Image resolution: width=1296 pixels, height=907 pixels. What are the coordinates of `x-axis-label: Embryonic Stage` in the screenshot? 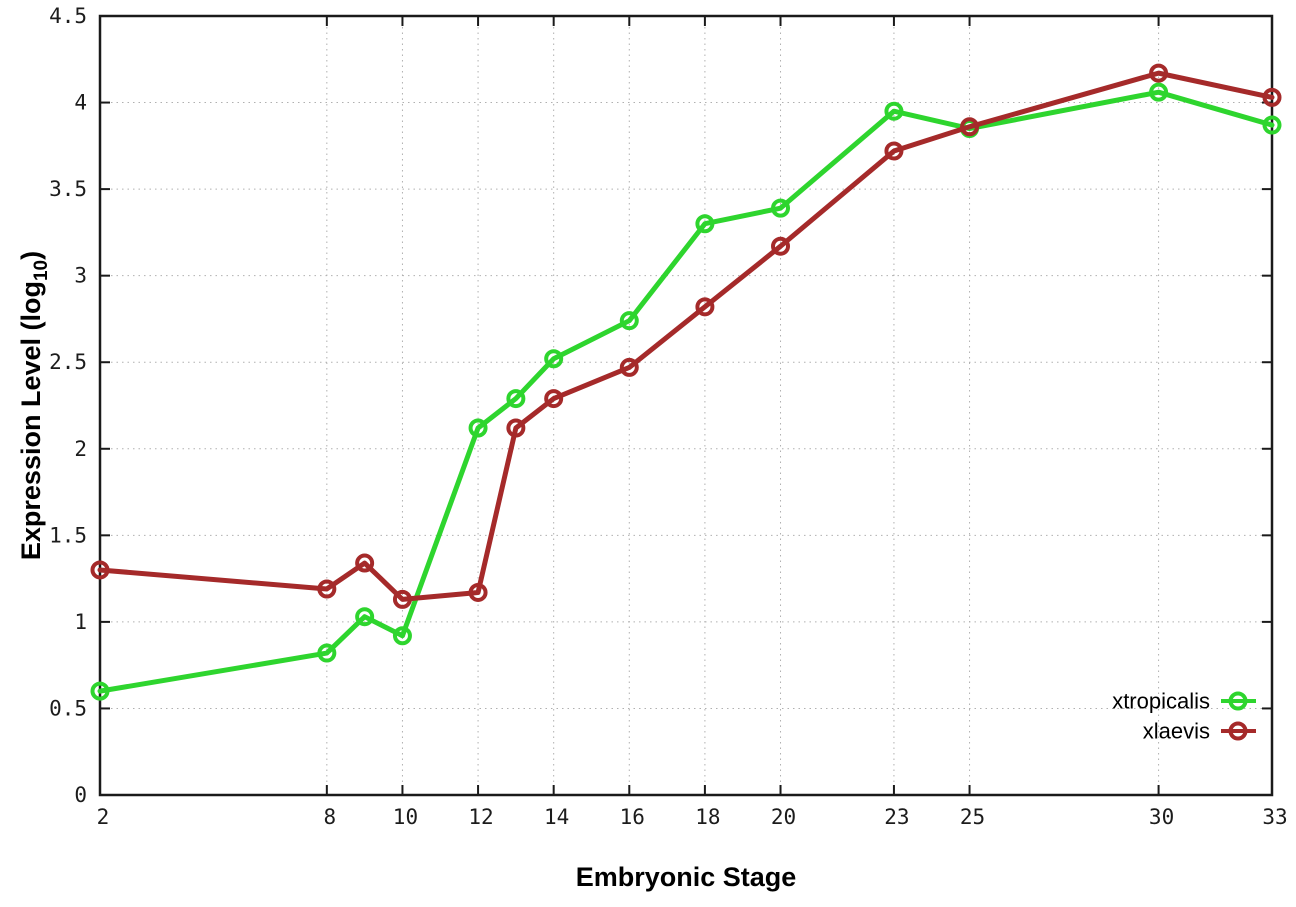 It's located at (686, 877).